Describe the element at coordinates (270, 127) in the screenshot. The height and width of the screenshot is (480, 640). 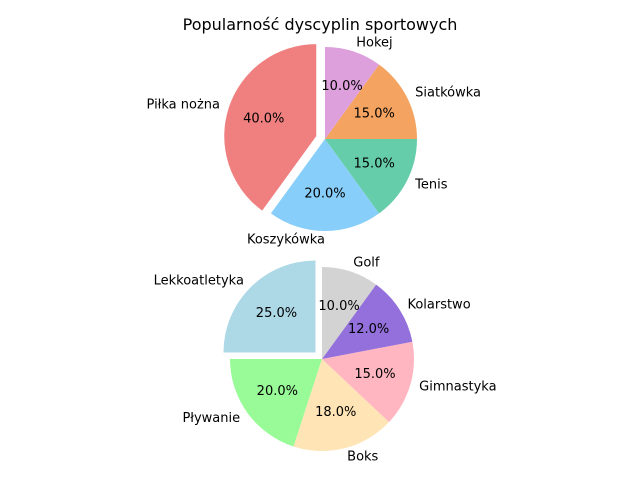
I see `slice-pilka-nozna` at that location.